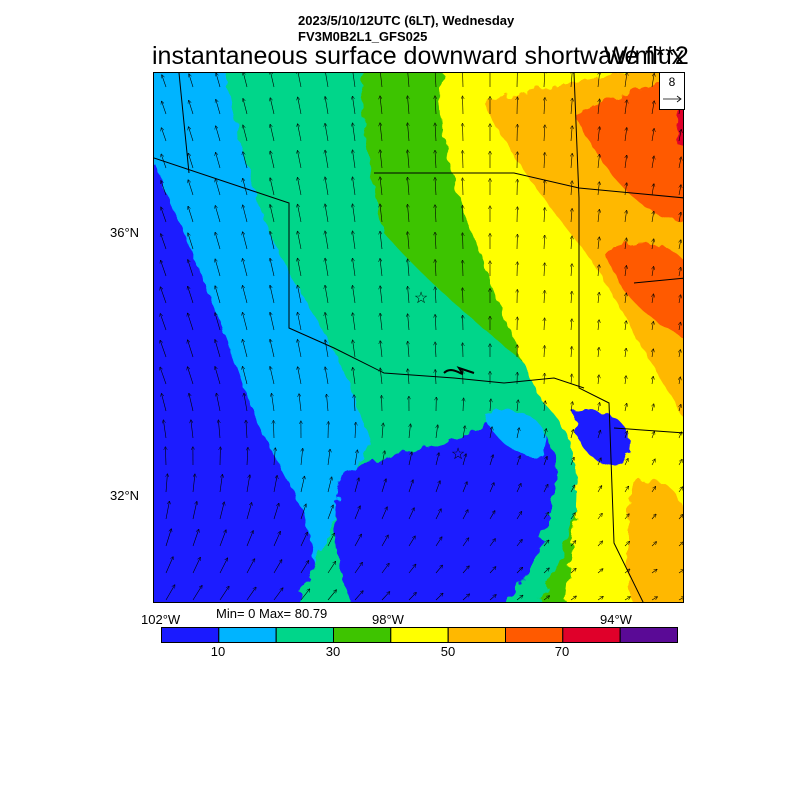 Image resolution: width=800 pixels, height=800 pixels. What do you see at coordinates (672, 91) in the screenshot?
I see `reference-vector-box: 8` at bounding box center [672, 91].